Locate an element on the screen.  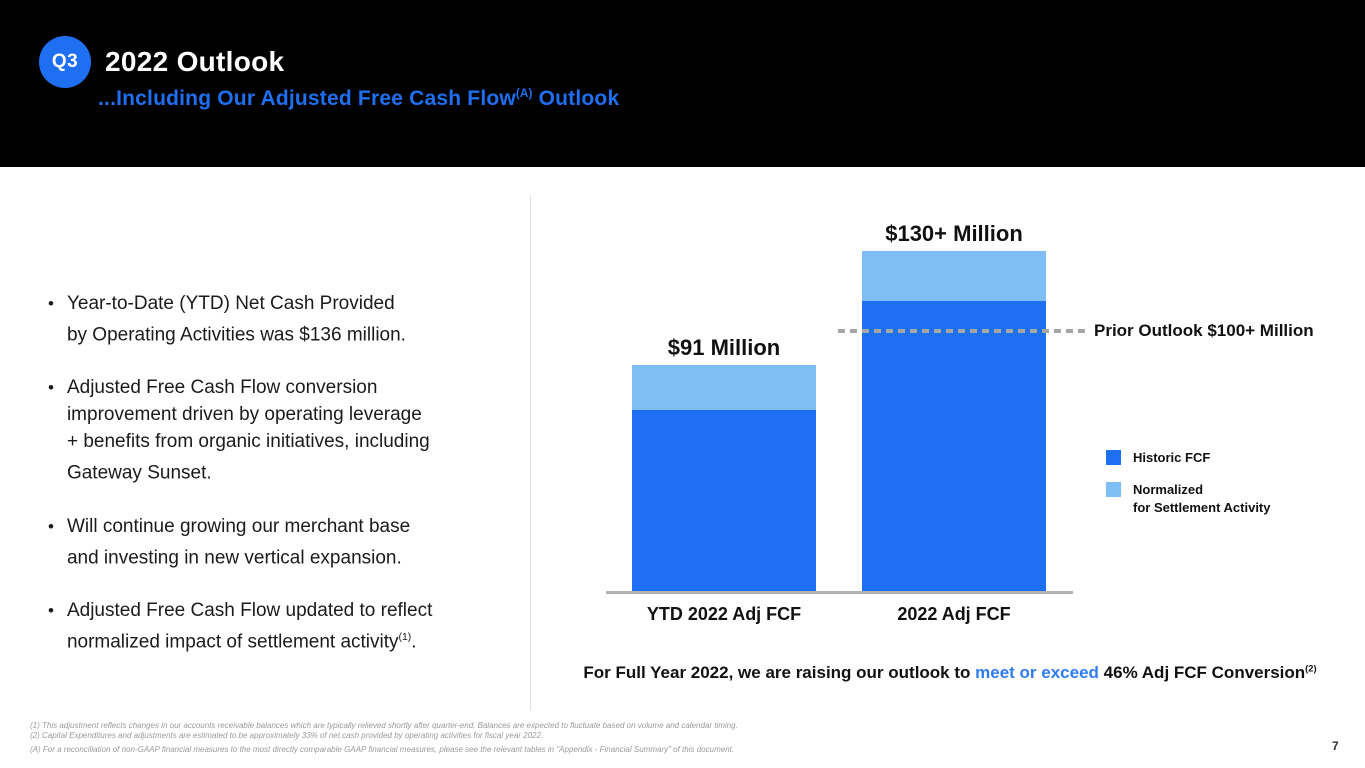
chart-baseline is located at coordinates (839, 592).